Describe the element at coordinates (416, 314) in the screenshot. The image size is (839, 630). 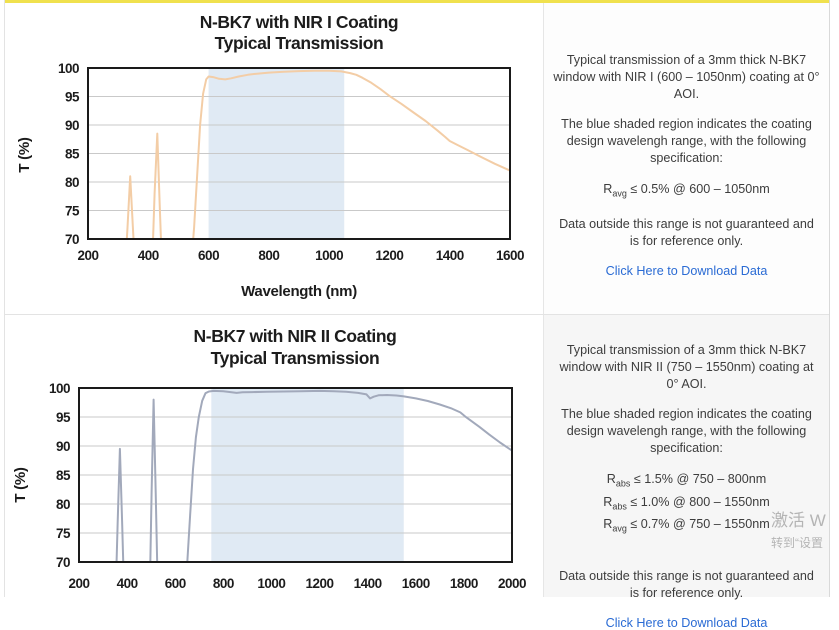
I see `row-divider` at that location.